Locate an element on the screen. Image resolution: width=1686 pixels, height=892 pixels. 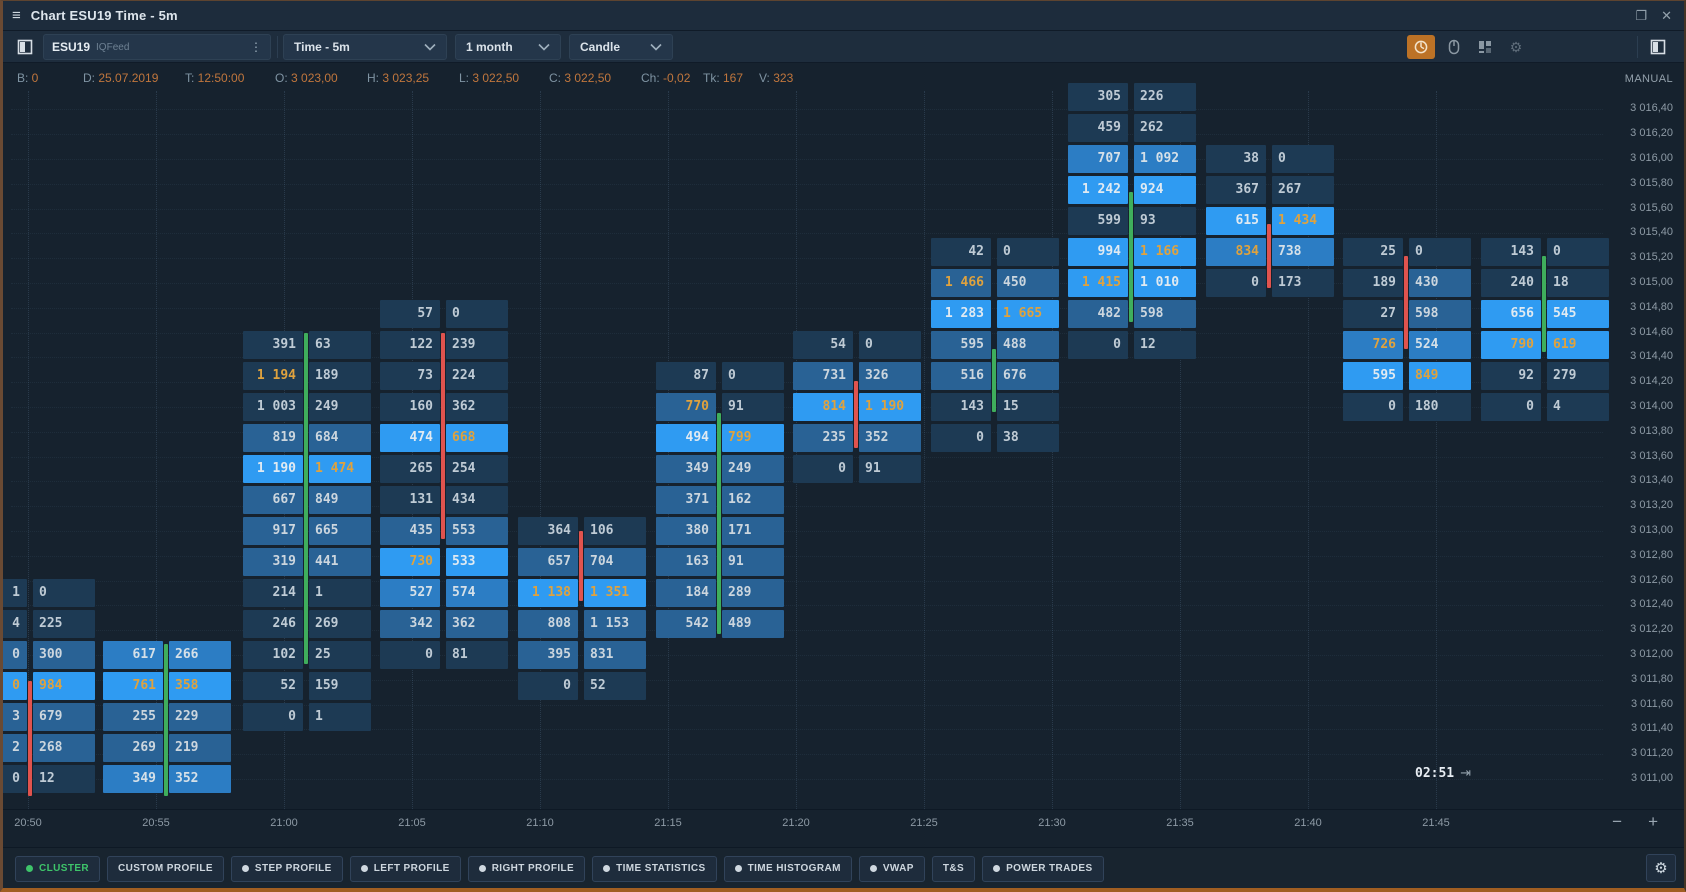
zoom-out-button: − is located at coordinates (1617, 821).